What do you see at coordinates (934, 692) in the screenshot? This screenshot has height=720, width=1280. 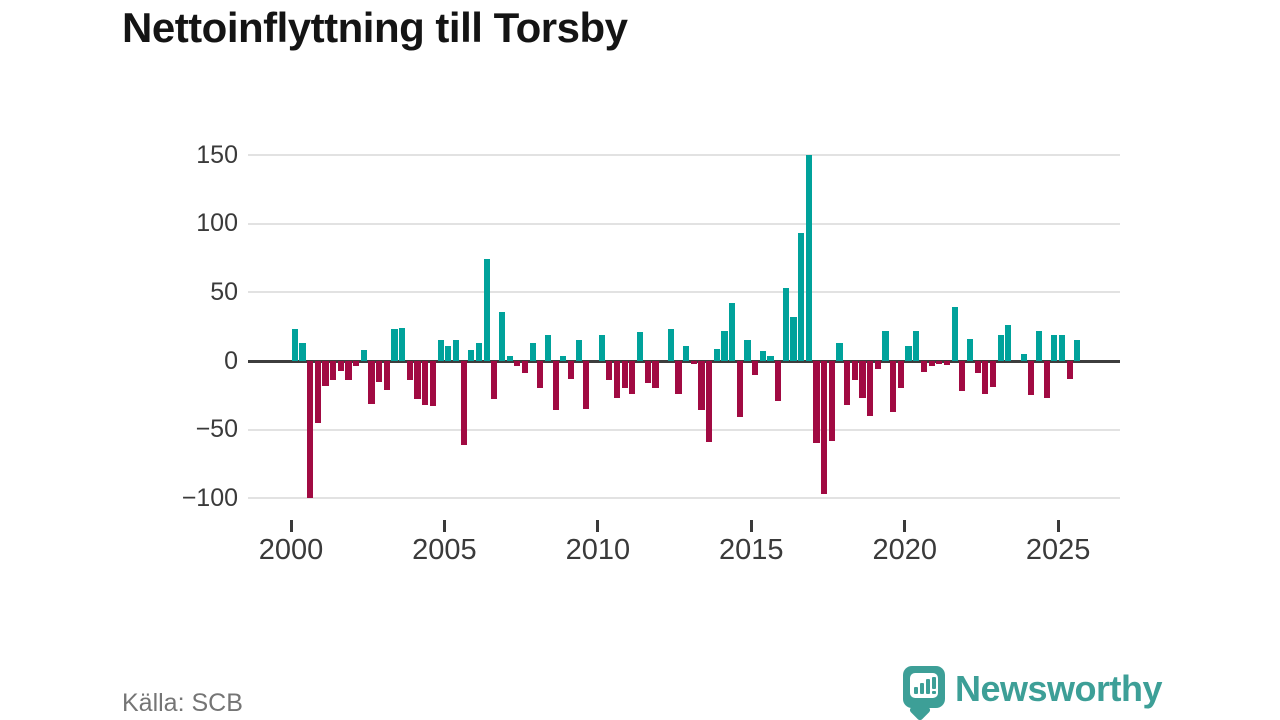 I see `logo-exclamation-dot-icon` at bounding box center [934, 692].